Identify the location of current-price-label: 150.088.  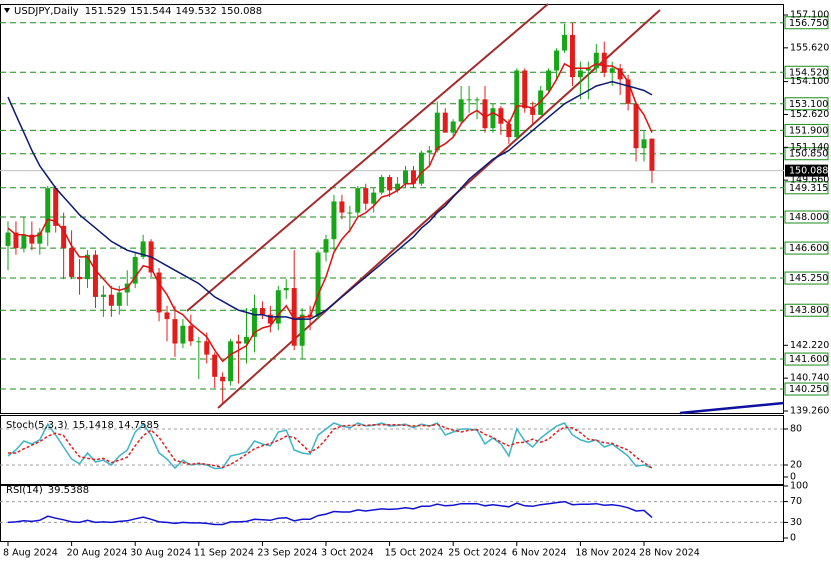
(808, 171).